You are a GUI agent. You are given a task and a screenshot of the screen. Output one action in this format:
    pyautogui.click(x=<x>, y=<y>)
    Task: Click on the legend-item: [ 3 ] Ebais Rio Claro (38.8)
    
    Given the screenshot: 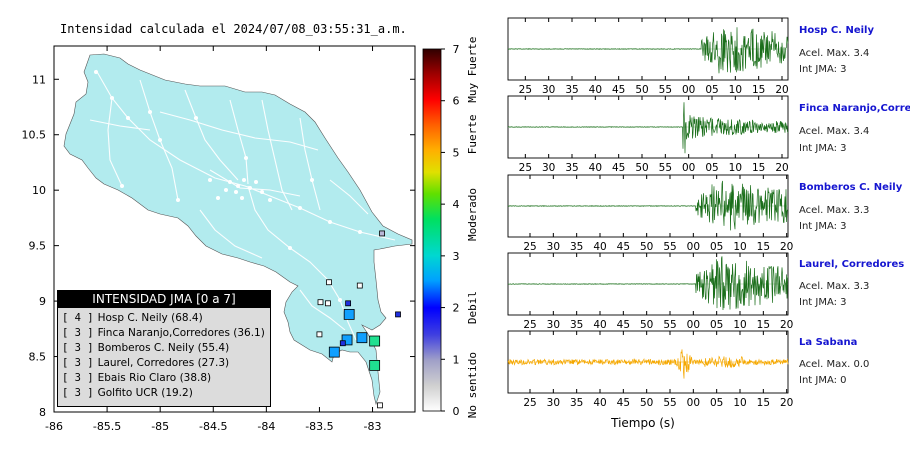 What is the action you would take?
    pyautogui.click(x=166, y=378)
    